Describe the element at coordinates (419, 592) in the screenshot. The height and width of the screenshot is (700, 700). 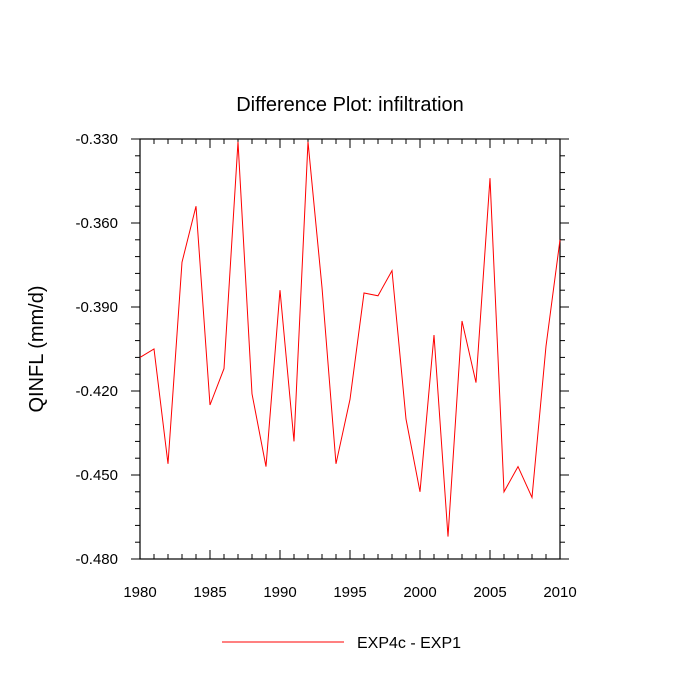
I see `x-tick-label: 2000` at that location.